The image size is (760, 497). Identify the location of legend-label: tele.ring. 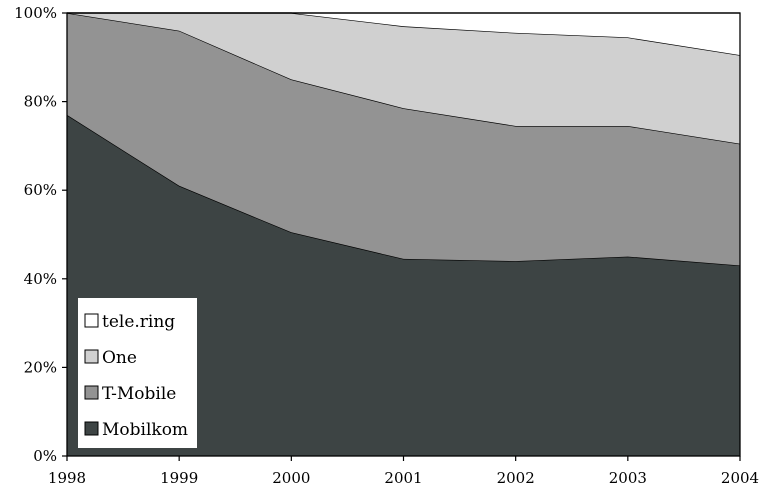
(138, 322).